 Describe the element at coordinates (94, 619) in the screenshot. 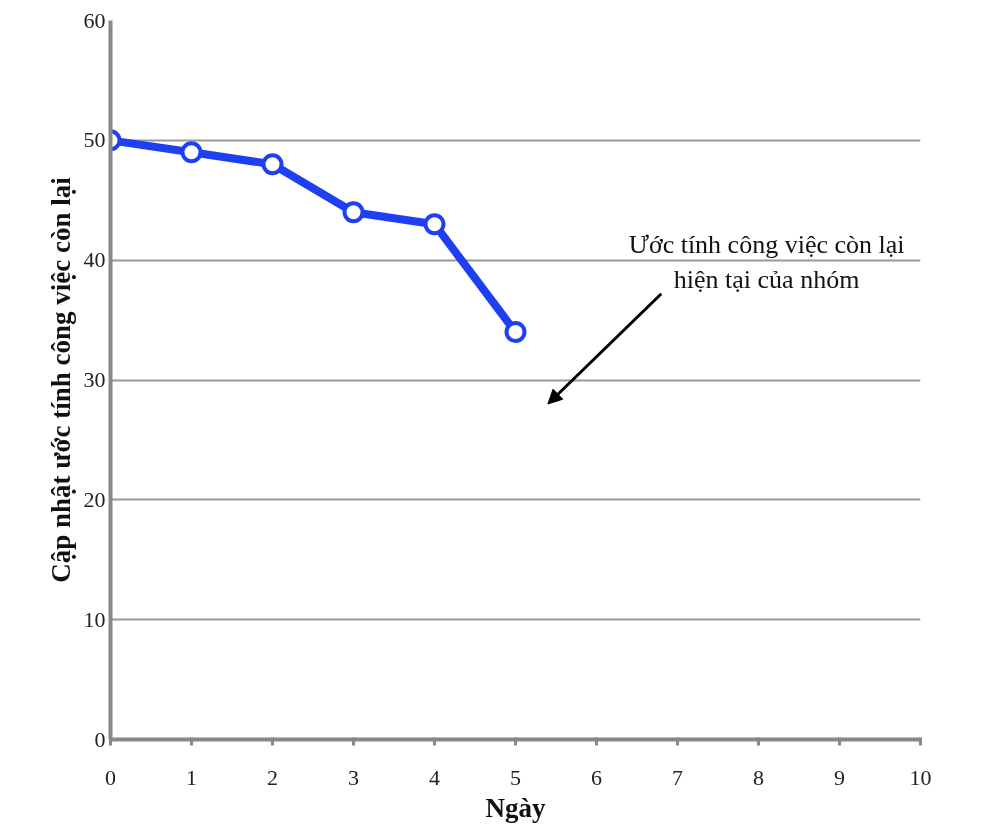

I see `y-tick-label: 10` at that location.